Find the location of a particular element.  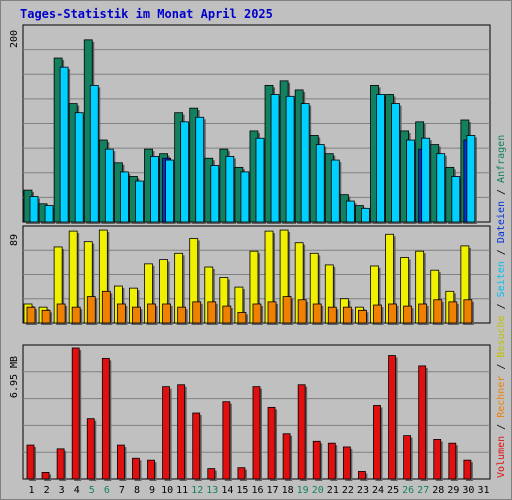

x-tick-label: 7 is located at coordinates (122, 490).